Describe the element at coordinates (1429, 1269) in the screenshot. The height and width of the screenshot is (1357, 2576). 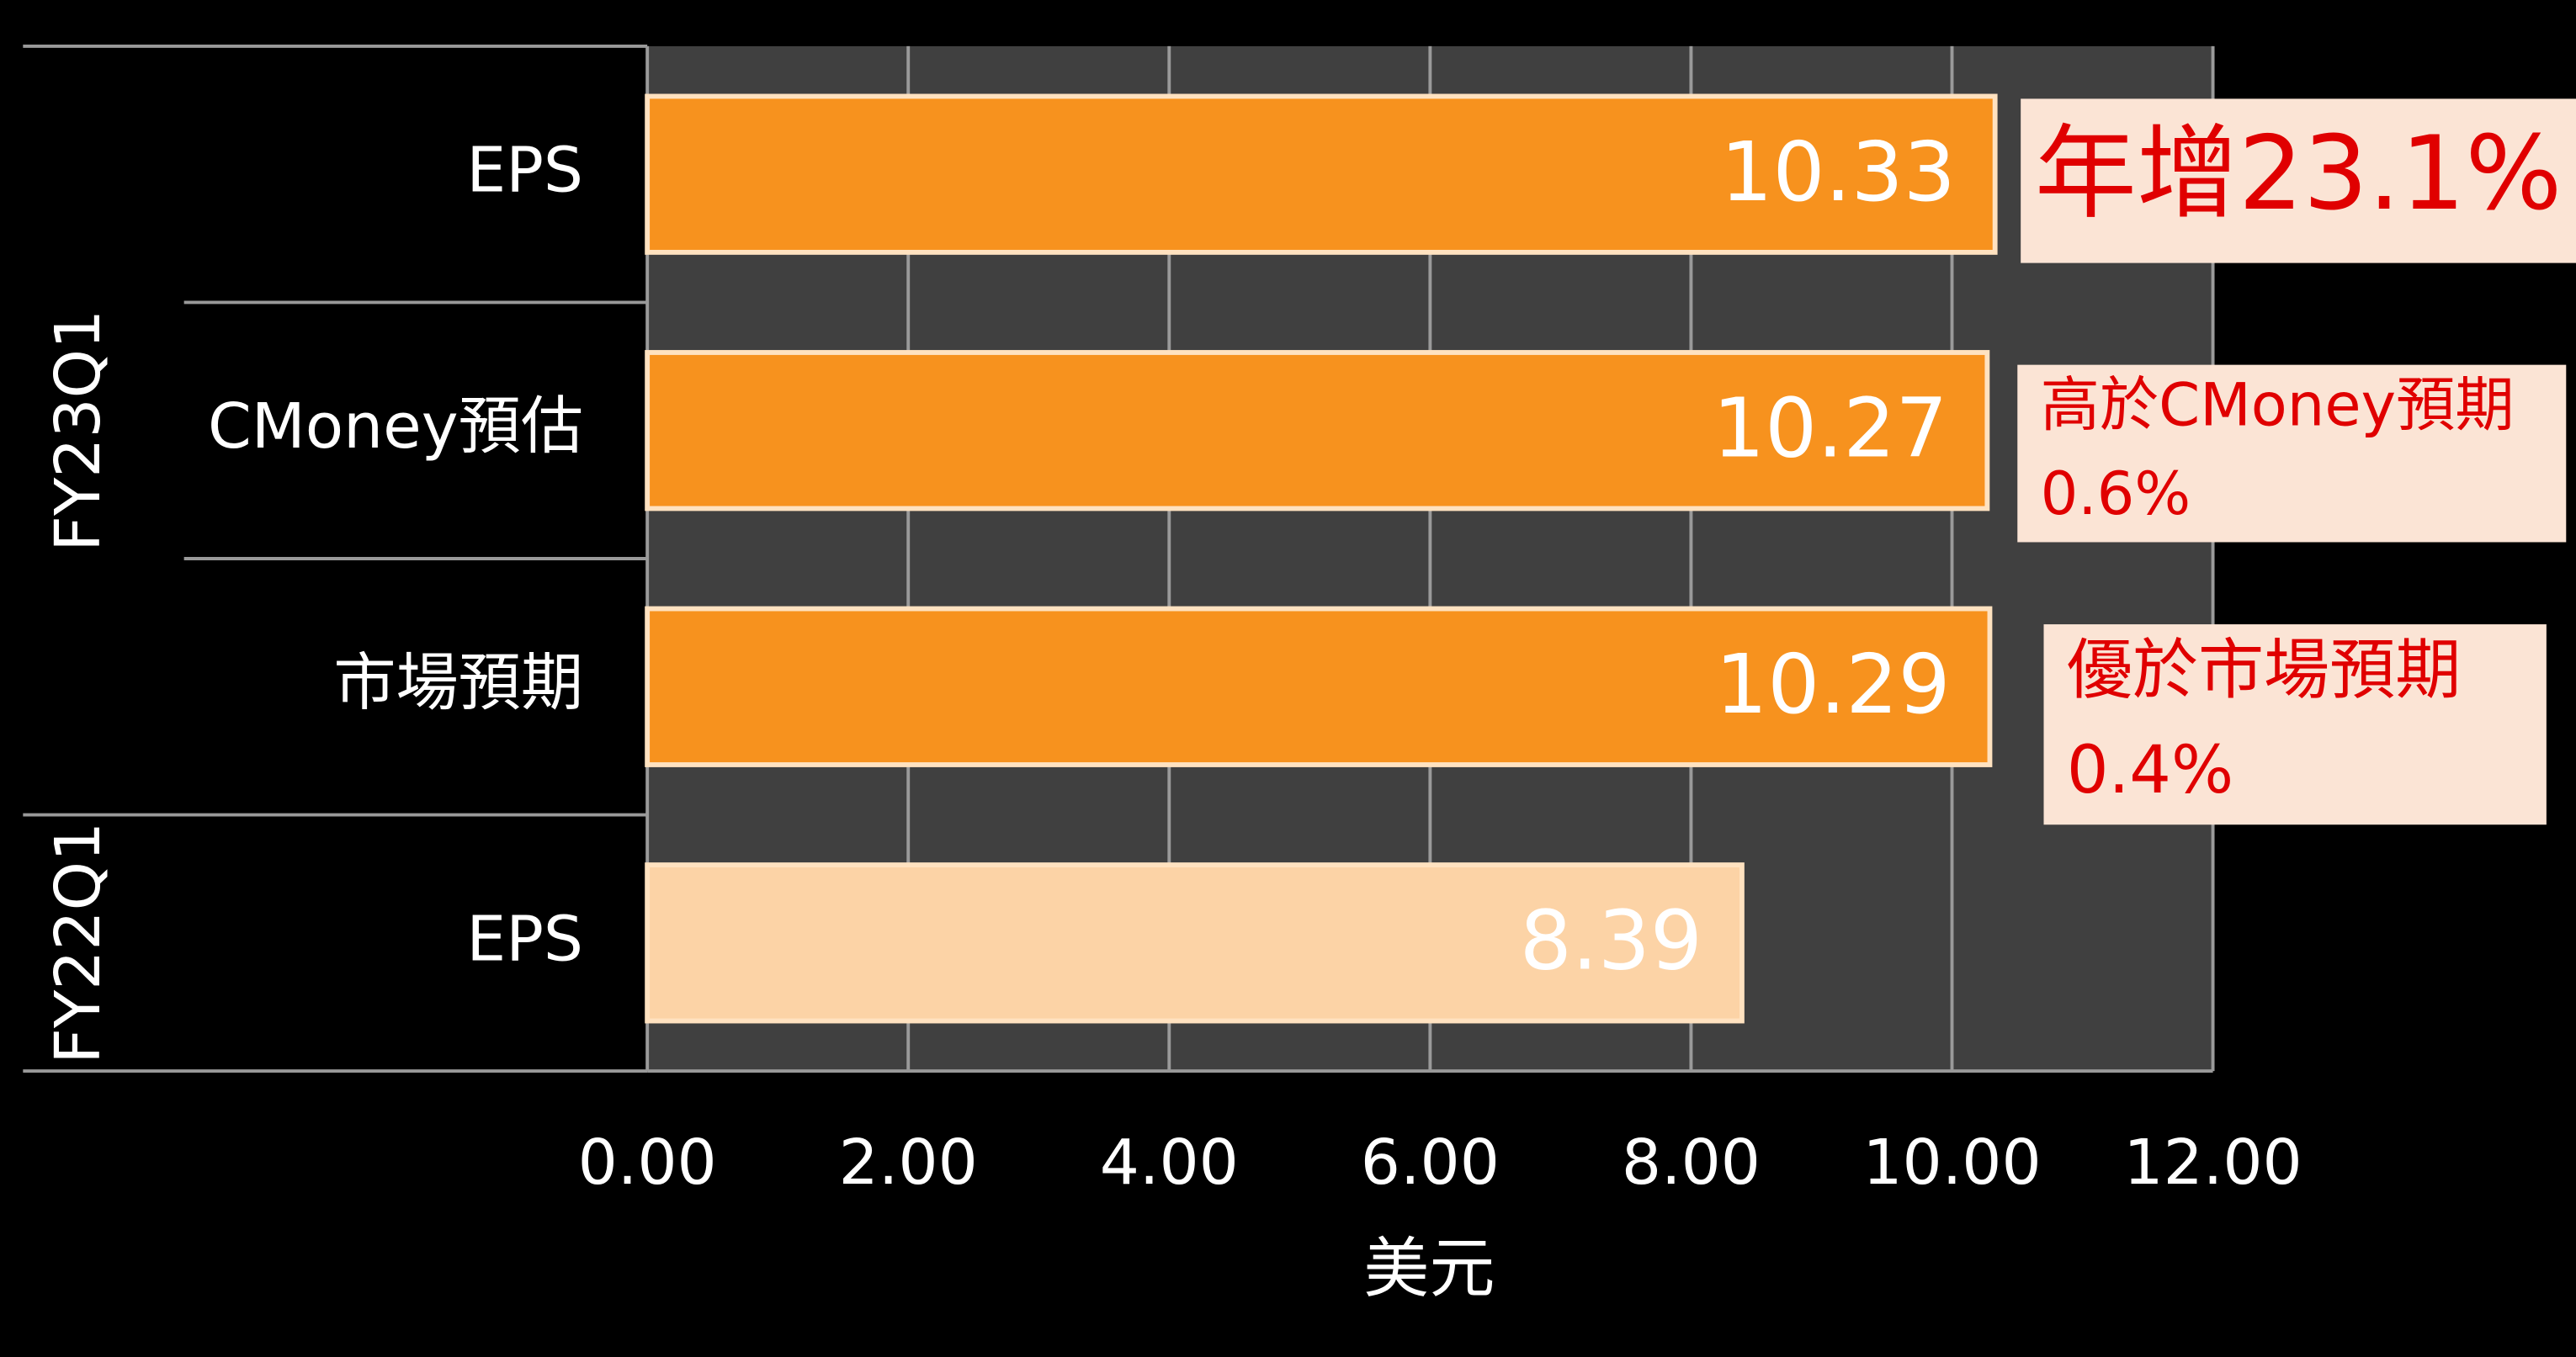
I see `x-axis-label: 美元` at that location.